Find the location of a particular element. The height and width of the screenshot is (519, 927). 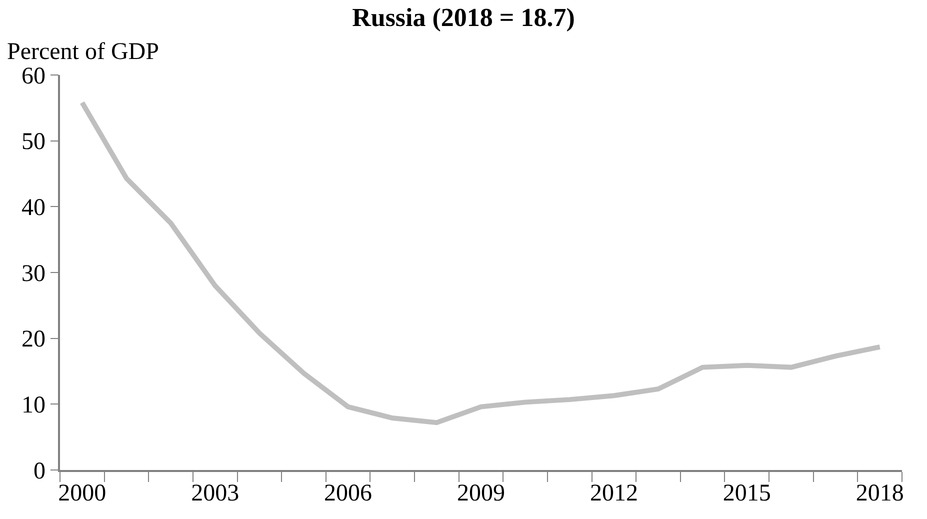

y-tick-label: 60 is located at coordinates (33, 76).